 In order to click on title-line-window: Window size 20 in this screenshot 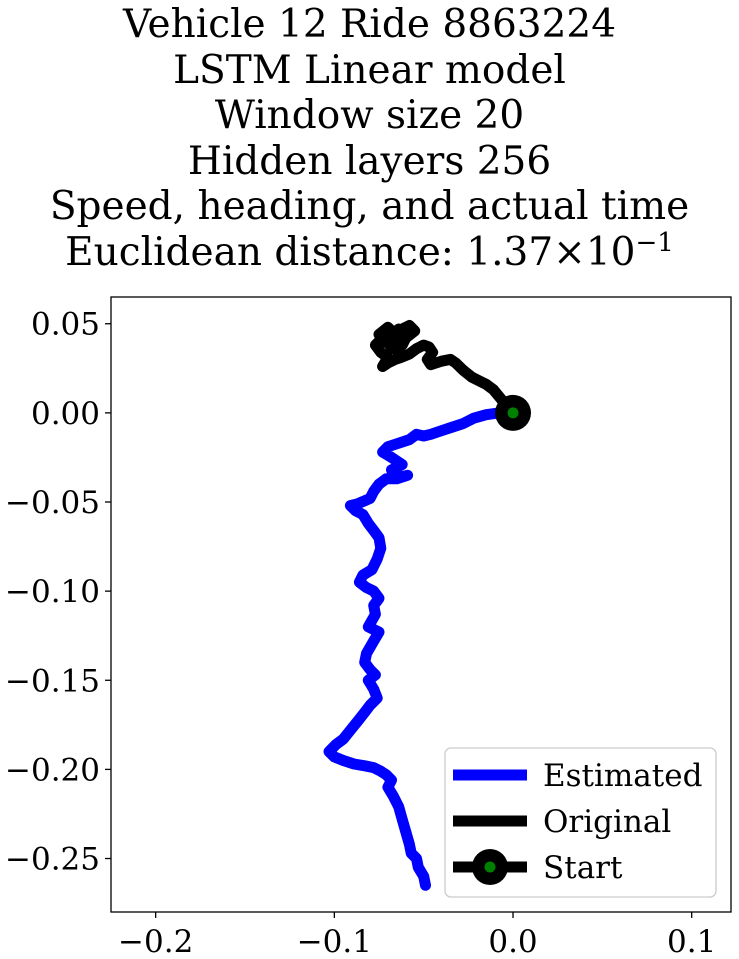, I will do `click(369, 115)`.